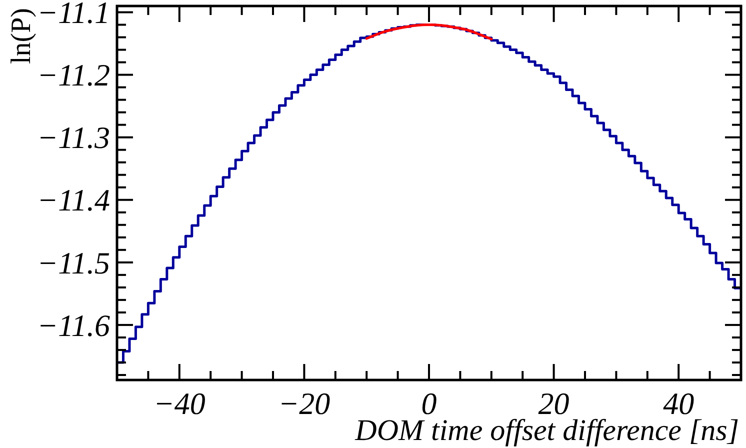  What do you see at coordinates (21, 36) in the screenshot?
I see `y-axis-title: ln(P)` at bounding box center [21, 36].